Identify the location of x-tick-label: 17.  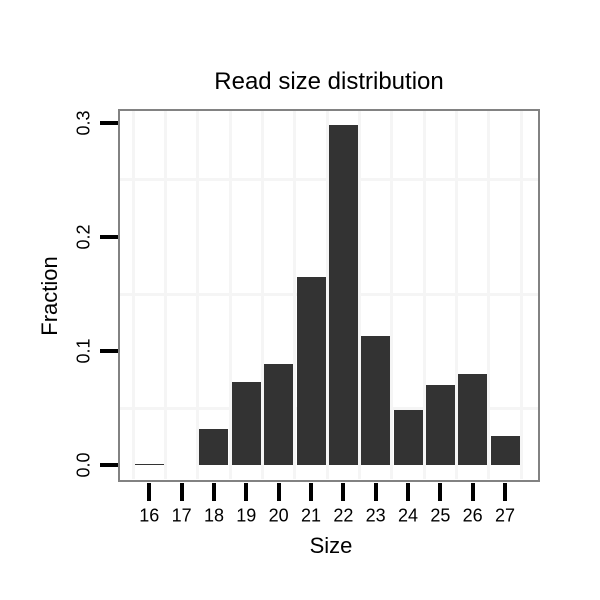
(181, 515).